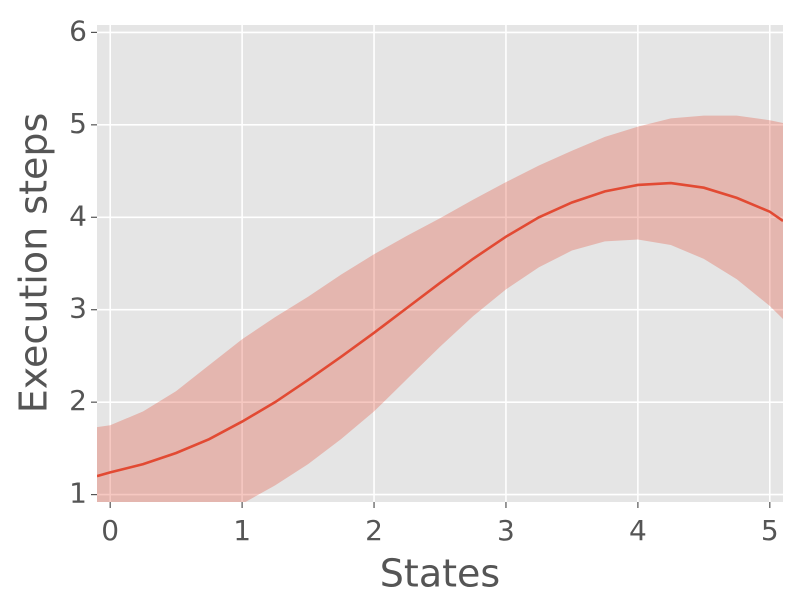  I want to click on x-tick-label: 3, so click(506, 530).